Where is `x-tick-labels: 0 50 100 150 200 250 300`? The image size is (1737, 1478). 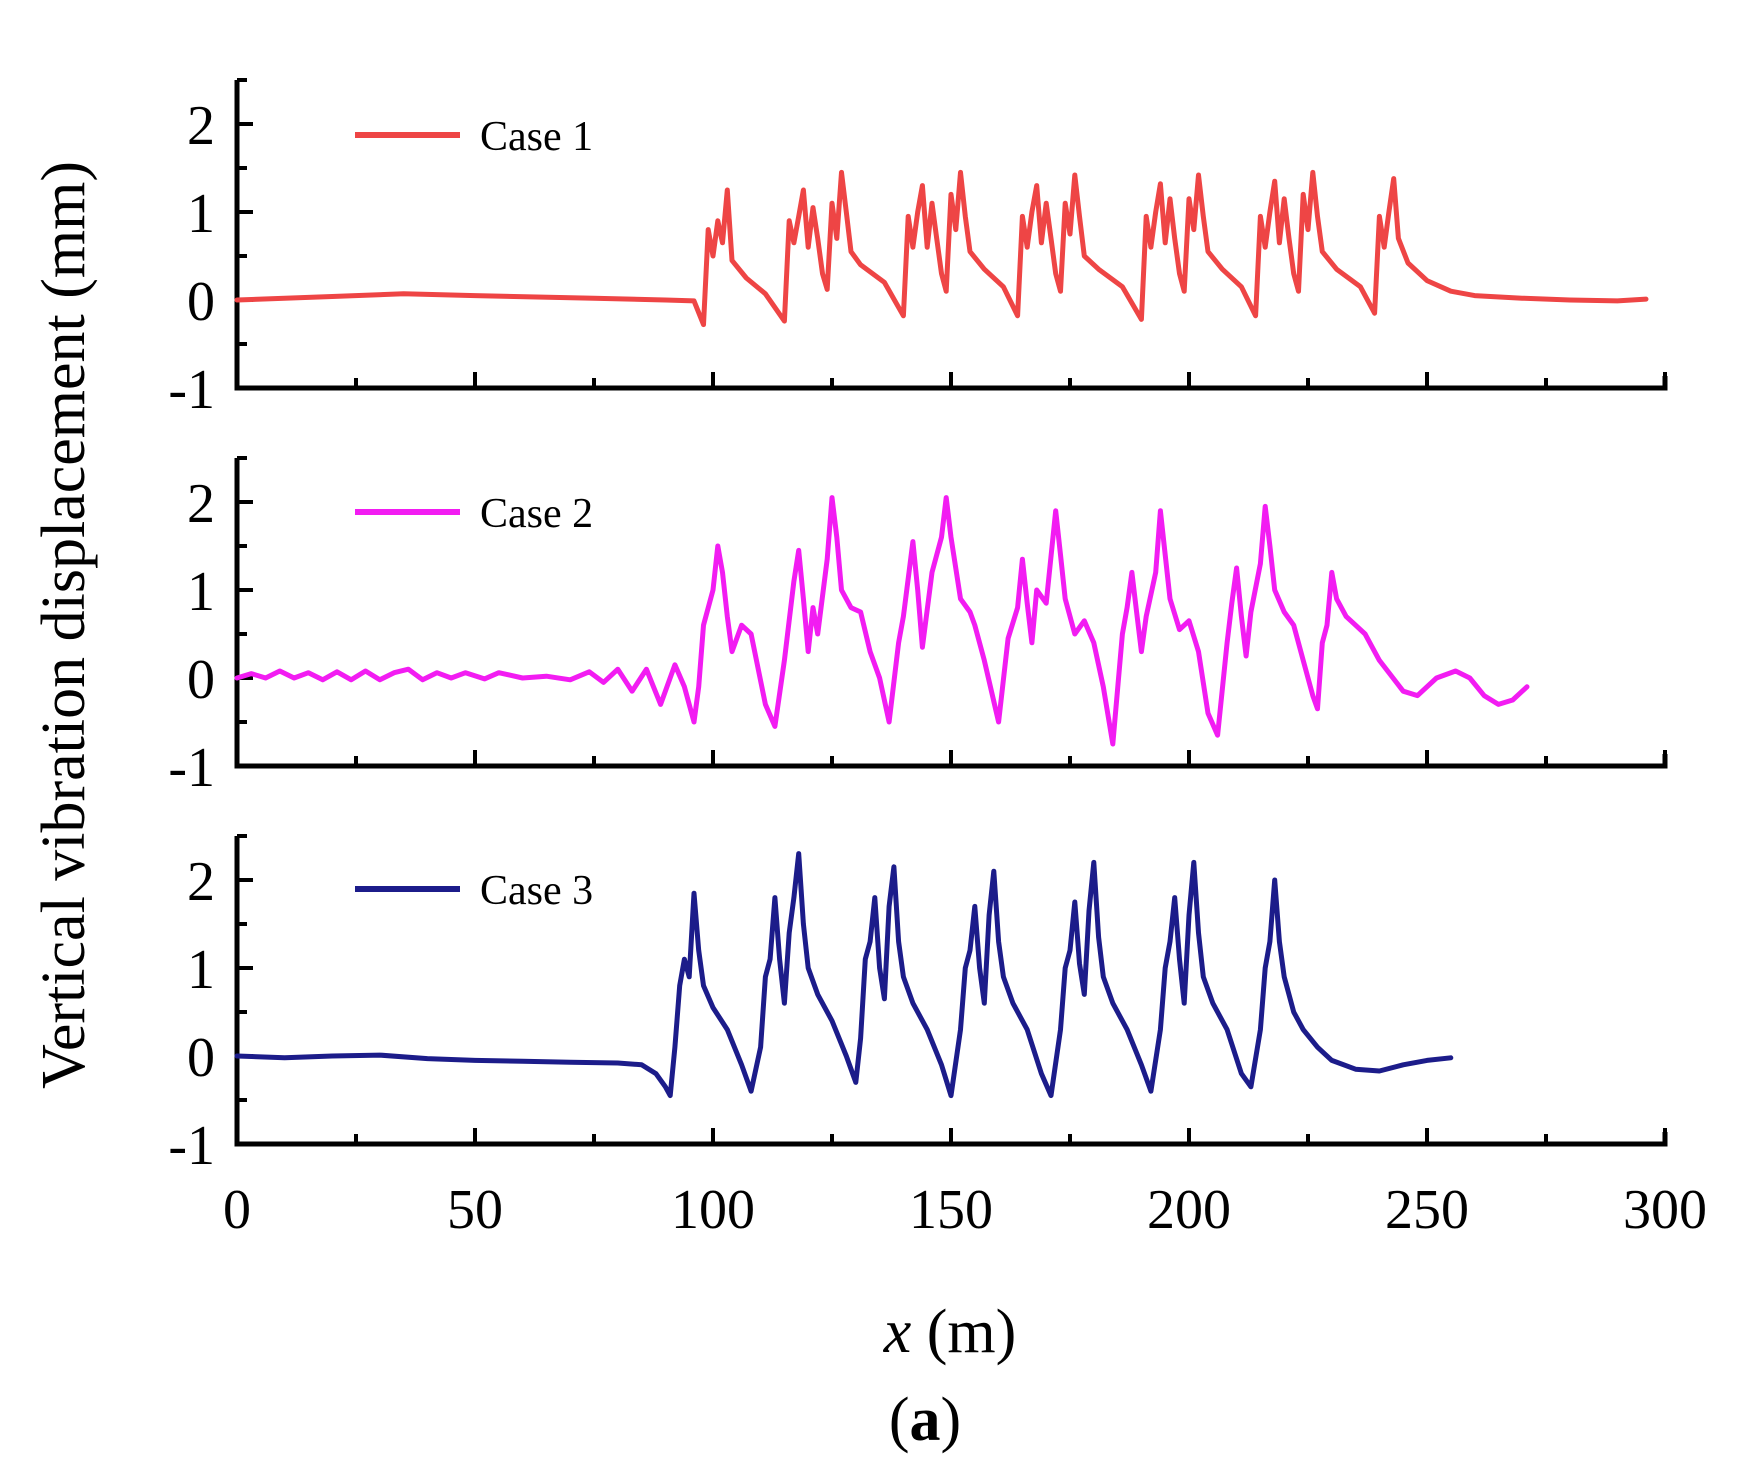 x-tick-labels: 0 50 100 150 200 250 300 is located at coordinates (965, 1210).